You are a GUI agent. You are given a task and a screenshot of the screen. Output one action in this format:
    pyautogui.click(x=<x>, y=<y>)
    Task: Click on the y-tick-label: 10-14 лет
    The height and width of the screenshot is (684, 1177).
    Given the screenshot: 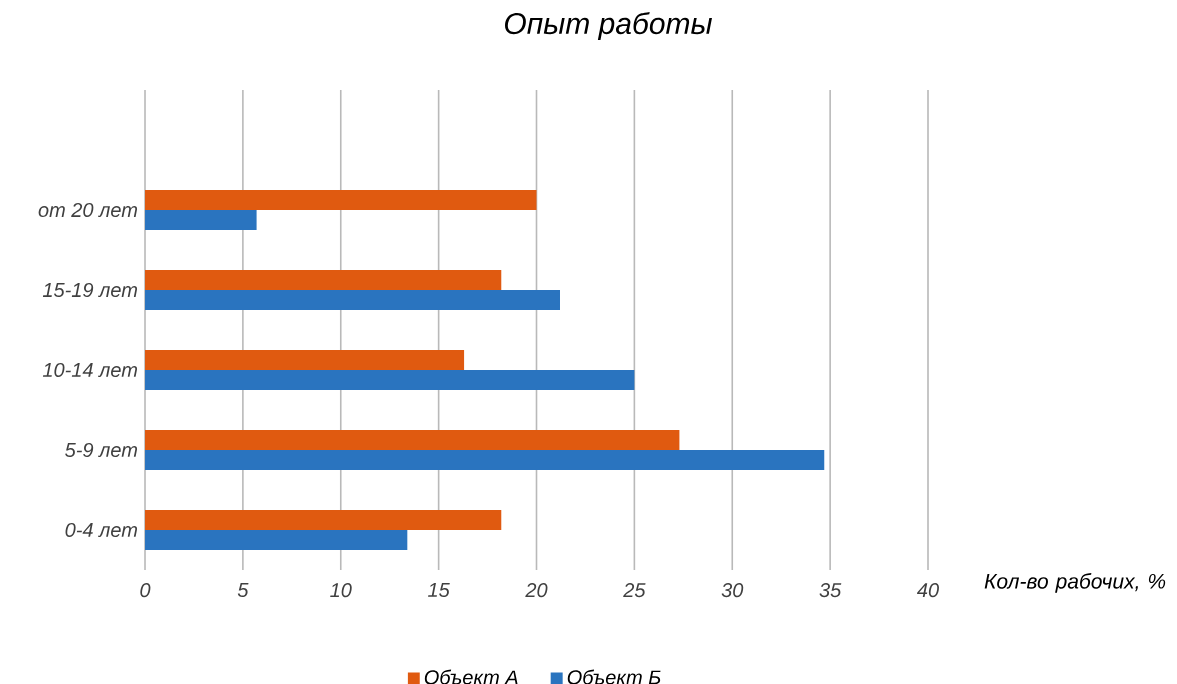 What is the action you would take?
    pyautogui.click(x=90, y=370)
    